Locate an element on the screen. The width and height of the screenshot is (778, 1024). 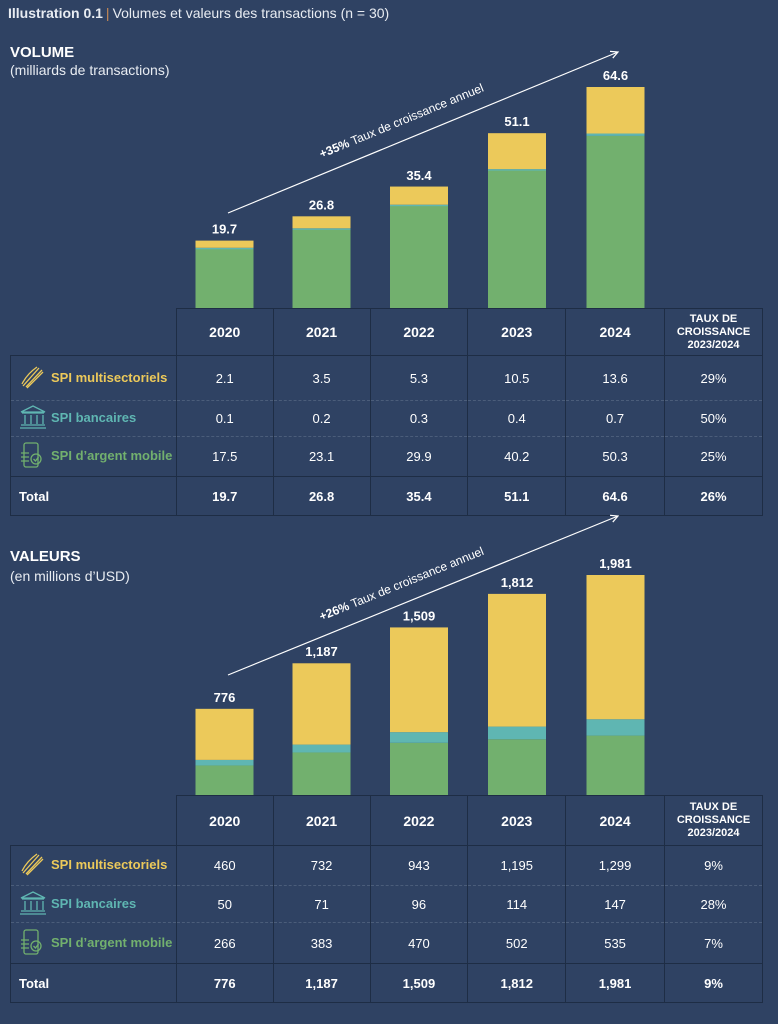
bank-icon is located at coordinates (35, 418).